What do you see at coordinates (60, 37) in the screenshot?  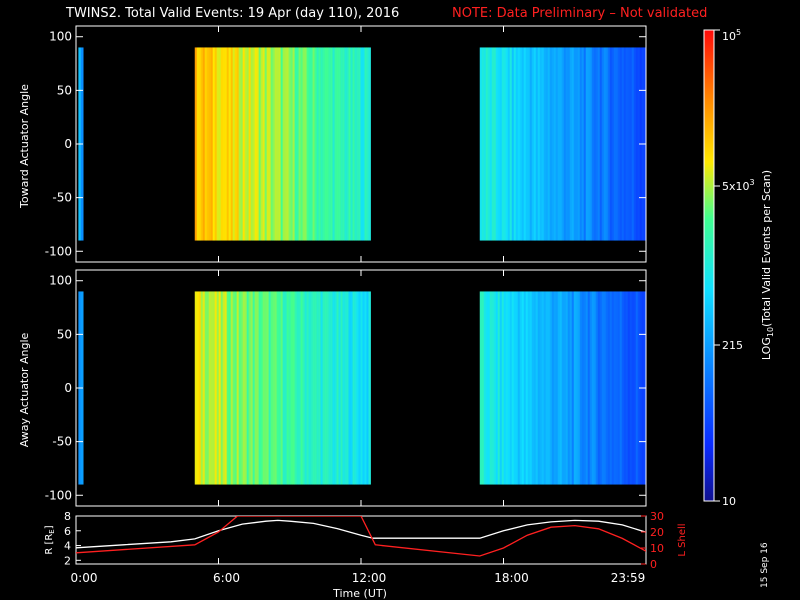 I see `y-tick-label: 100` at bounding box center [60, 37].